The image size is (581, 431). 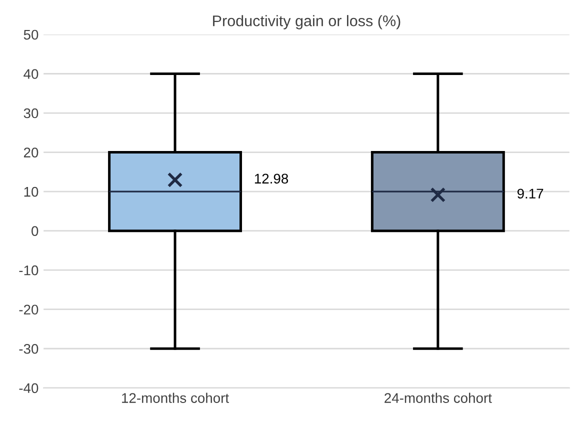 I want to click on y-tick-label: -30, so click(x=28, y=349).